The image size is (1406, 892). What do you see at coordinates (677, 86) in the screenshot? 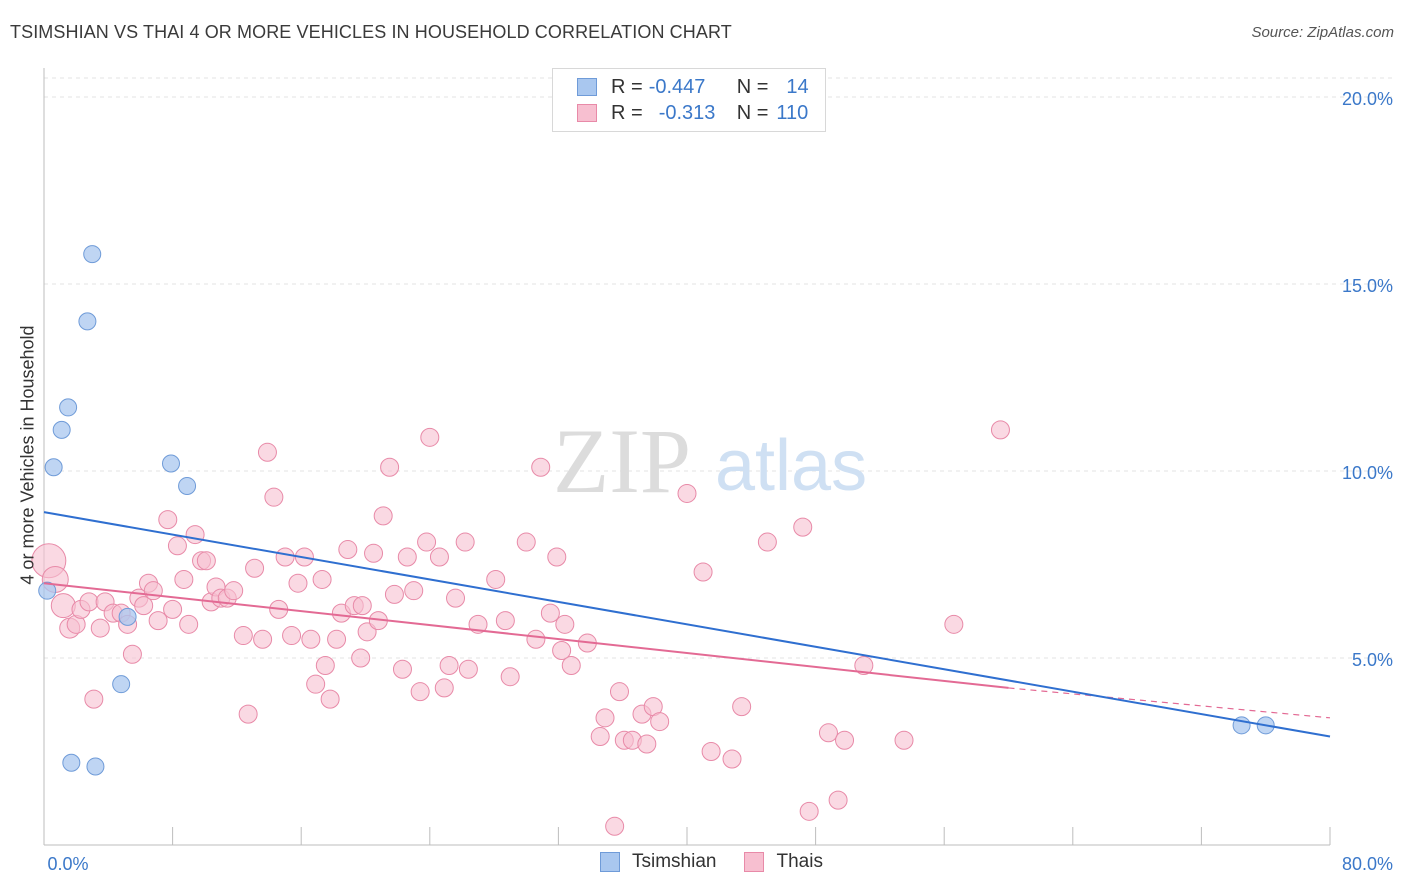
I see `legend-r-value: -0.447` at bounding box center [677, 86].